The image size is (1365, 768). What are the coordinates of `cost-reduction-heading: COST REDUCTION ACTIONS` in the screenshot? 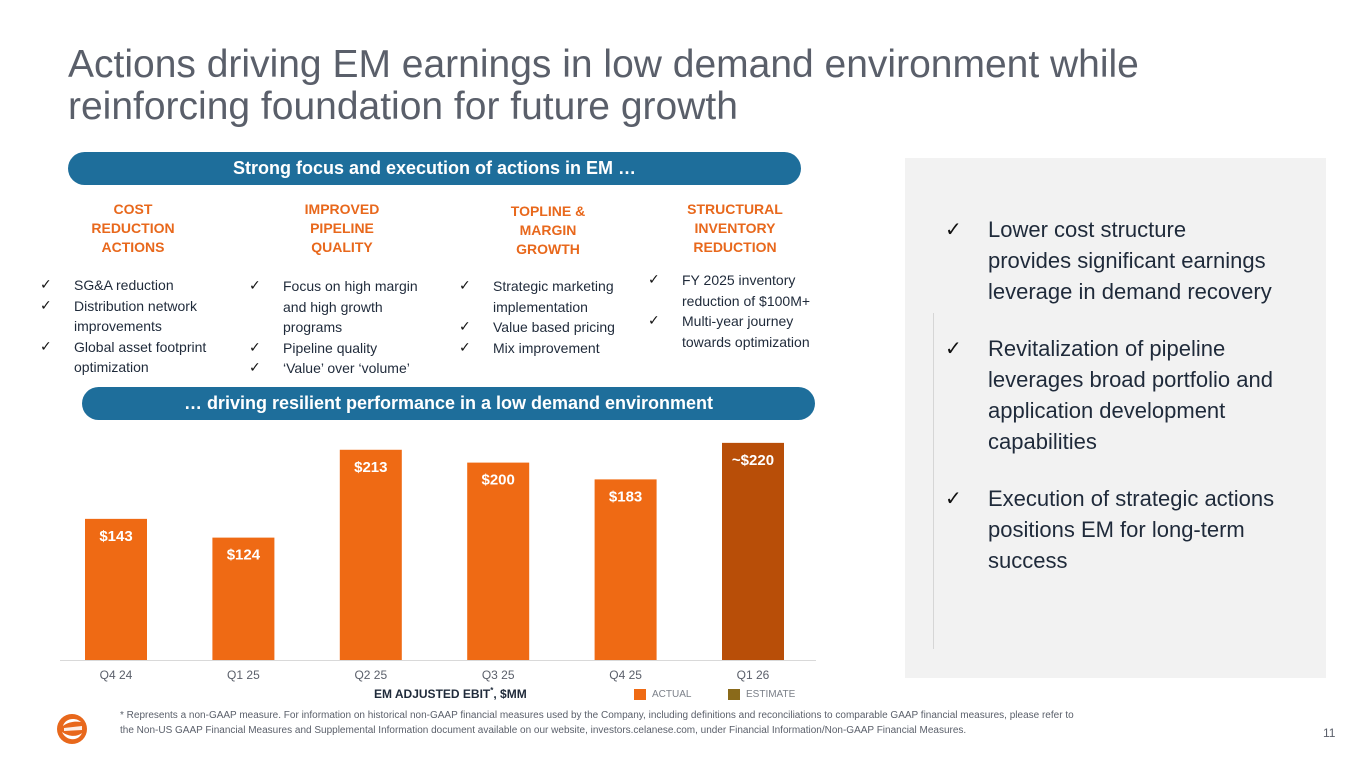 It's located at (133, 228).